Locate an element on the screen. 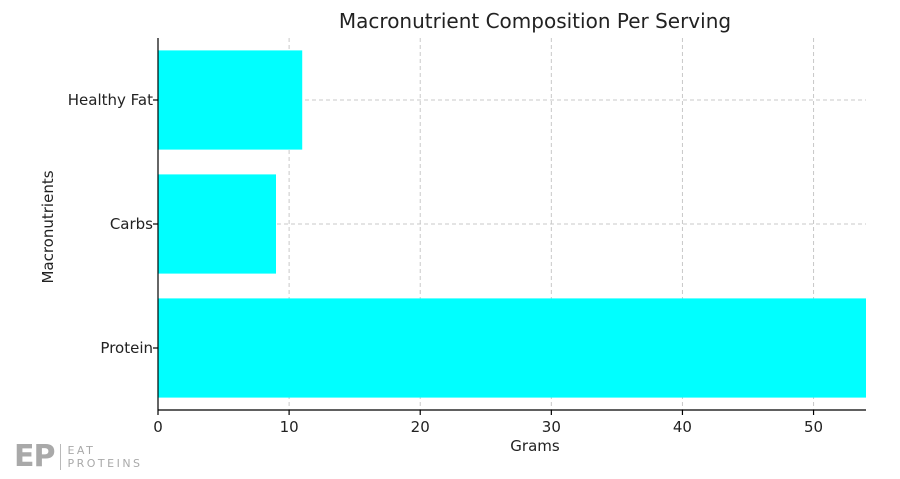 The height and width of the screenshot is (479, 900). logo-mark: EP is located at coordinates (34, 456).